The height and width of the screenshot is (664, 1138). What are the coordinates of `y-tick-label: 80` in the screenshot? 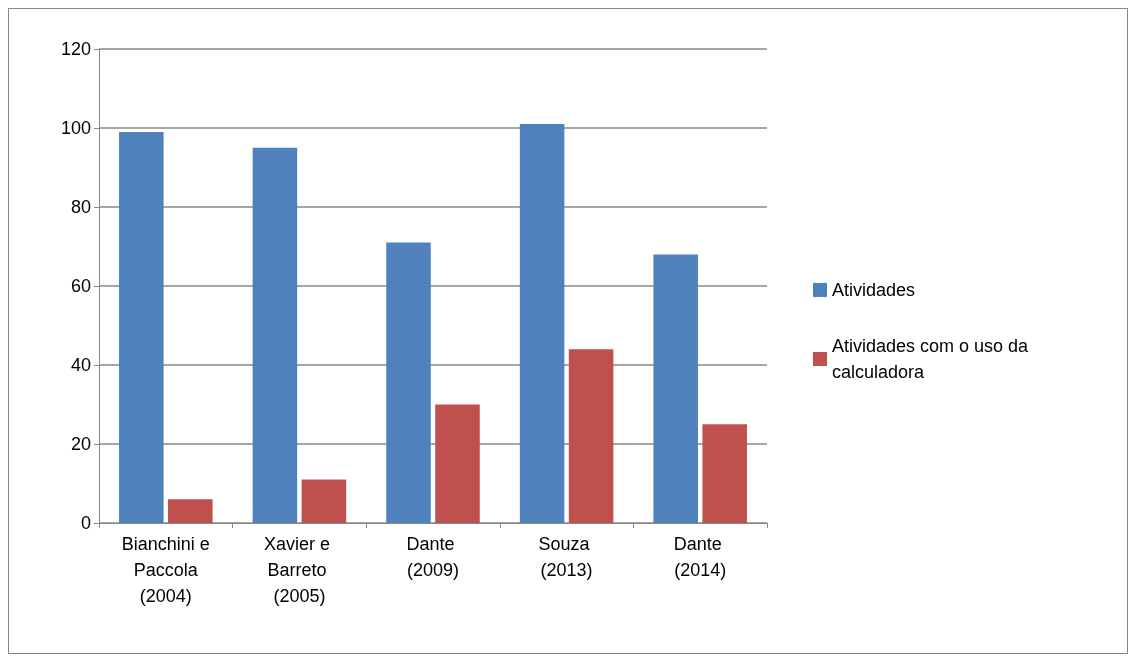 It's located at (80, 207).